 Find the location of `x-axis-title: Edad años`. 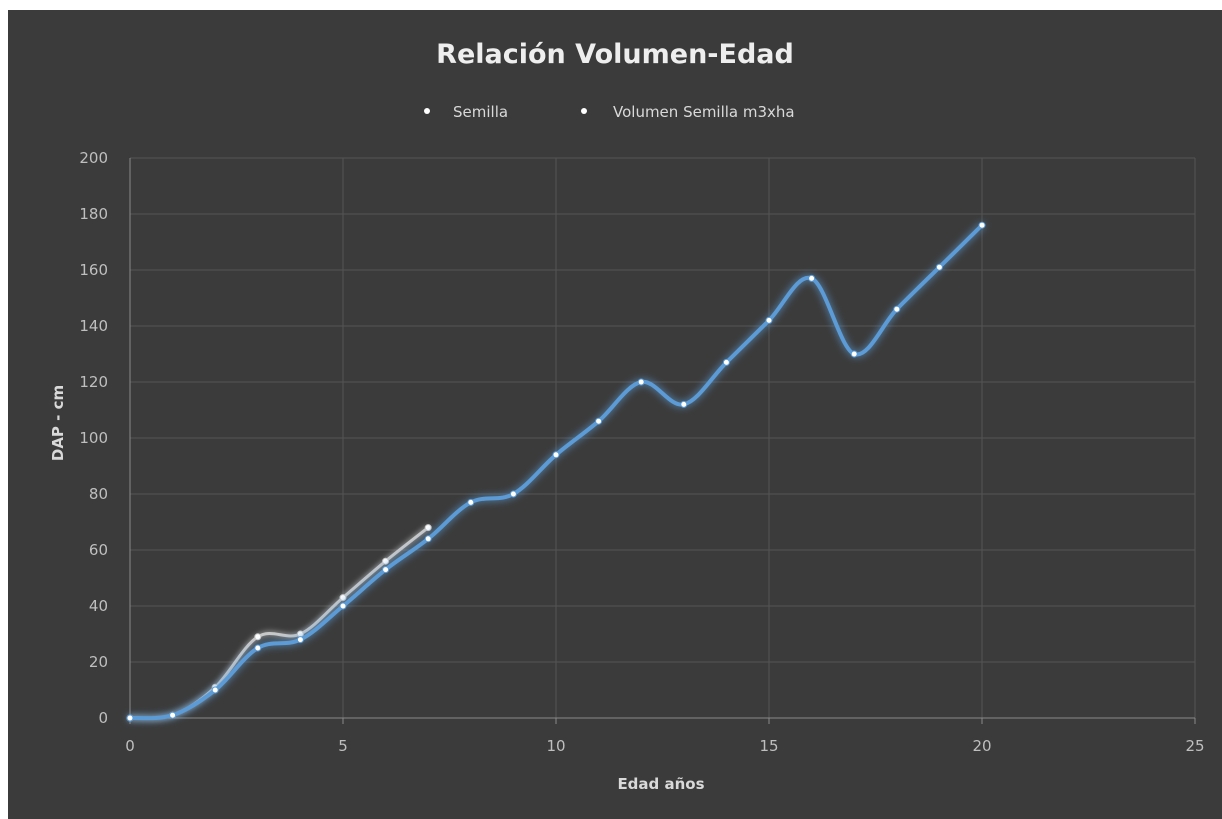

x-axis-title: Edad años is located at coordinates (660, 784).